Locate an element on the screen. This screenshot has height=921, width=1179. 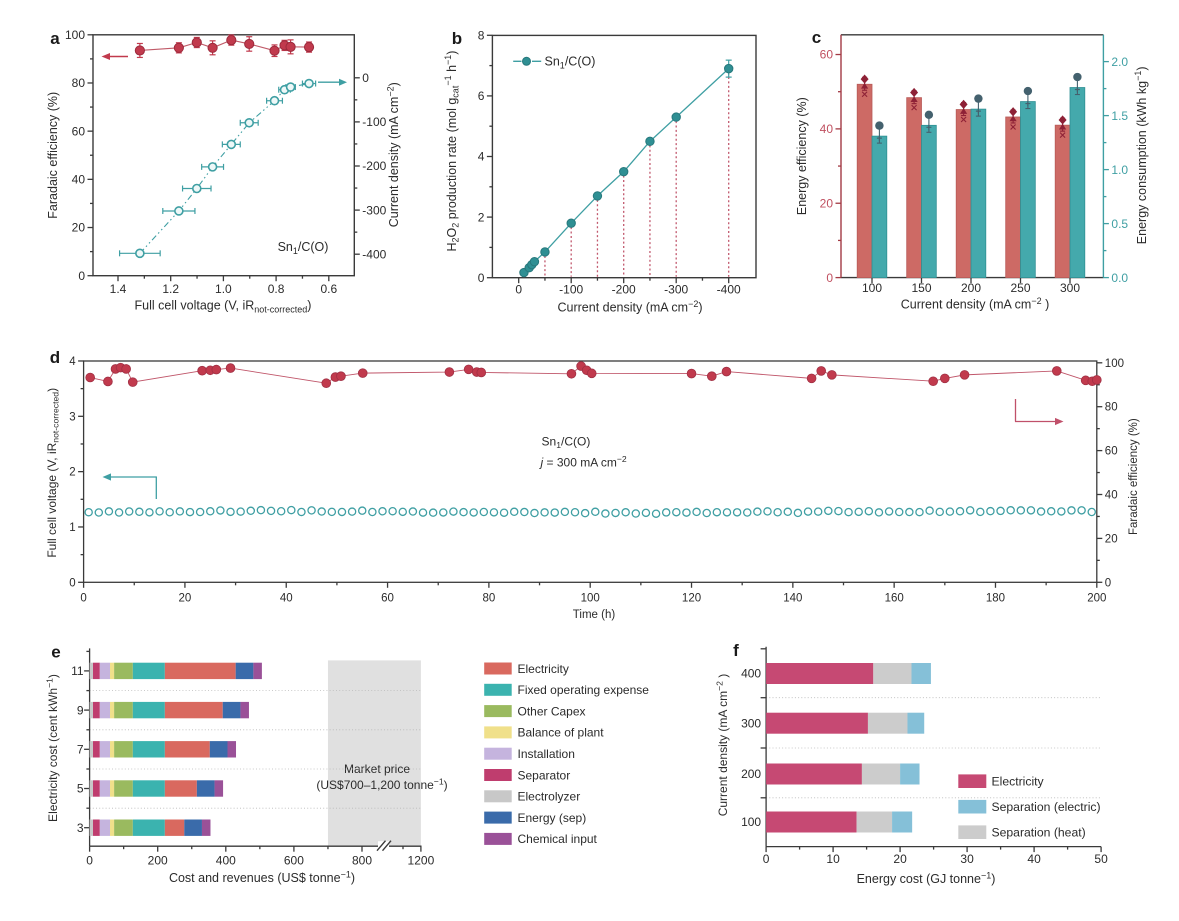
svg-text: 4 is located at coordinates (72, 362).